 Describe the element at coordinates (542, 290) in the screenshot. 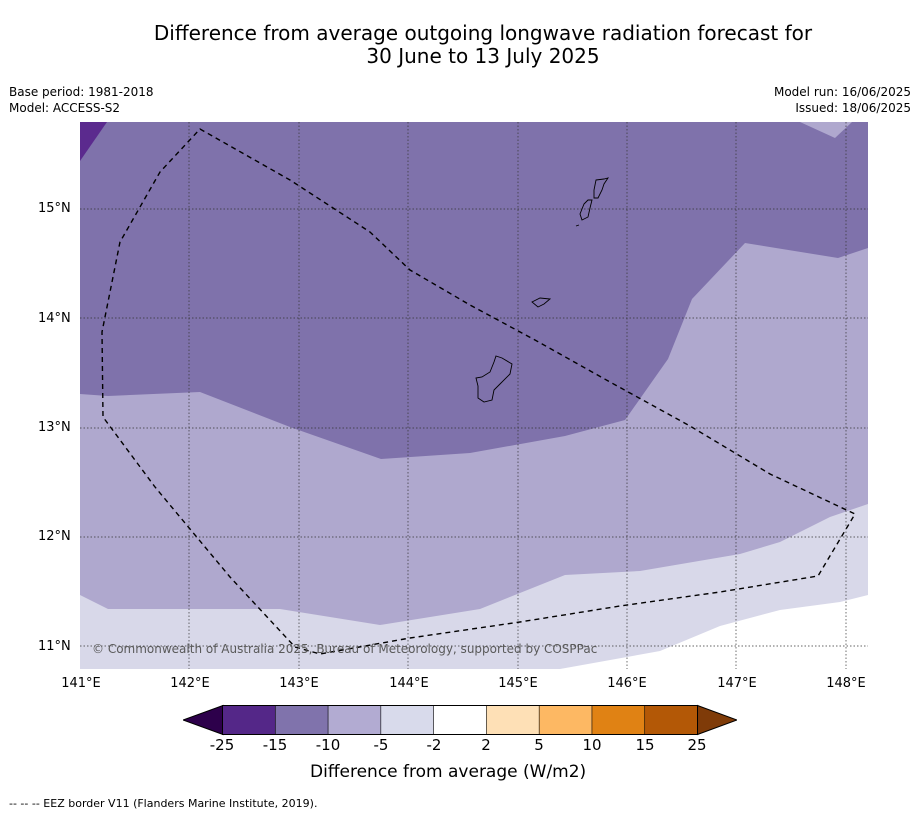

I see `islands` at that location.